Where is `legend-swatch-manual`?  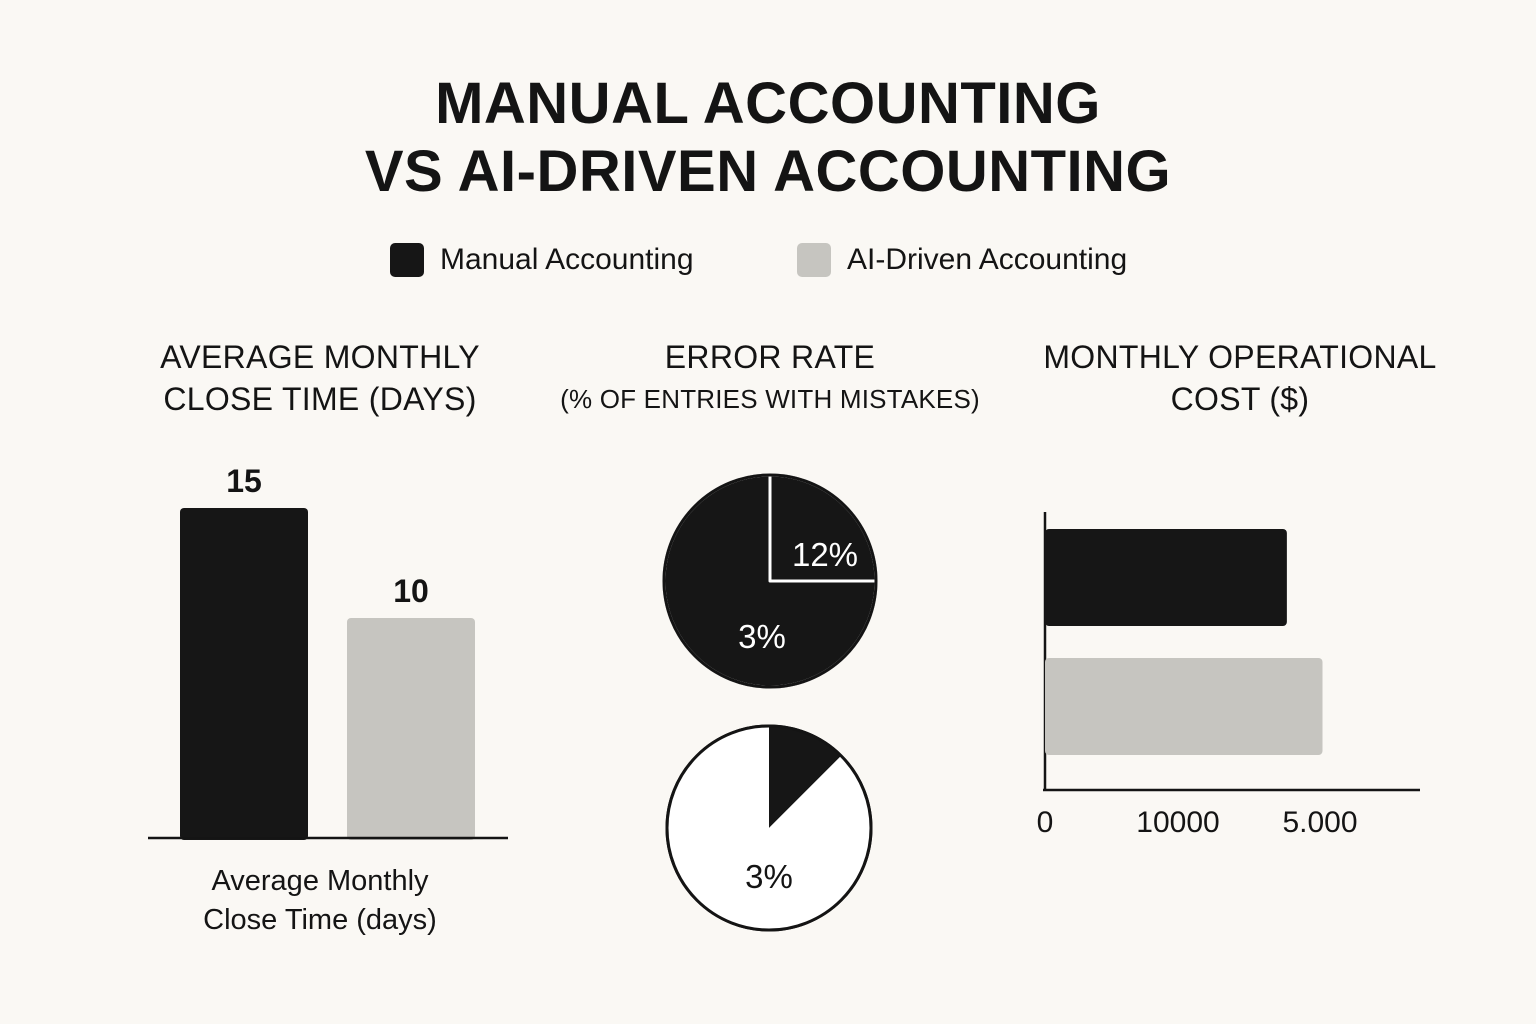
legend-swatch-manual is located at coordinates (407, 260).